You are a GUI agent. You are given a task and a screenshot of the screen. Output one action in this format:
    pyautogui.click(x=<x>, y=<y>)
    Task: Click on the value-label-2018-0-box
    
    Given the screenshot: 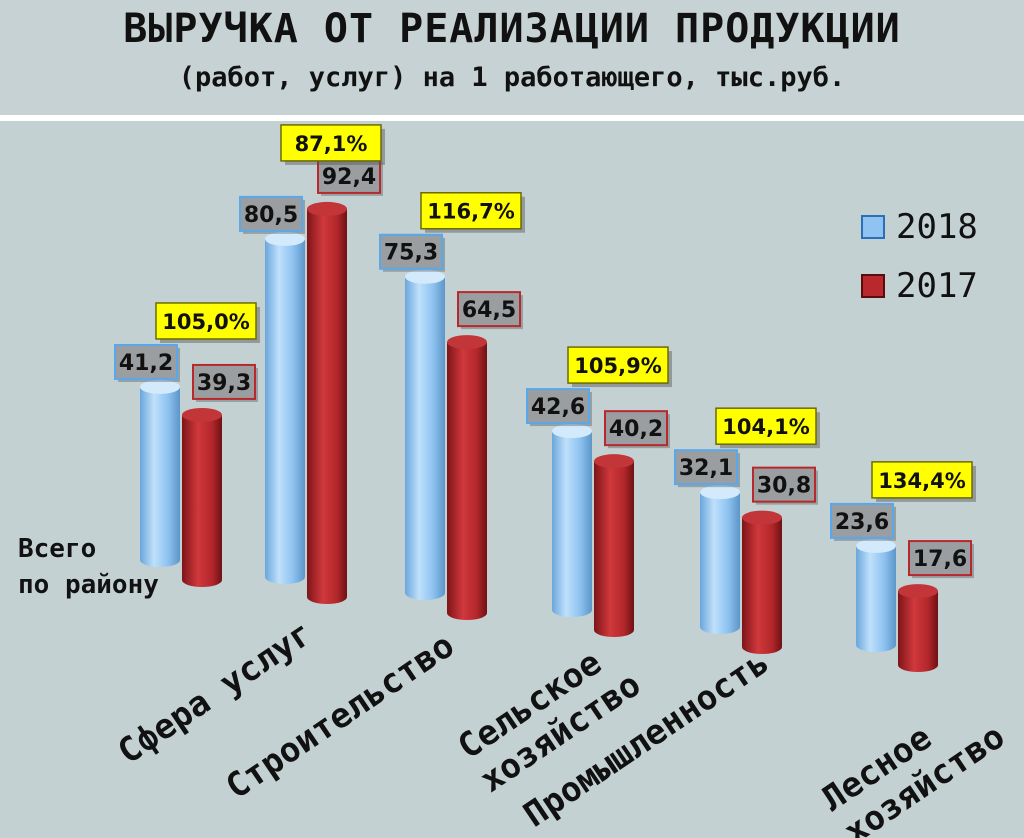 What is the action you would take?
    pyautogui.click(x=146, y=361)
    